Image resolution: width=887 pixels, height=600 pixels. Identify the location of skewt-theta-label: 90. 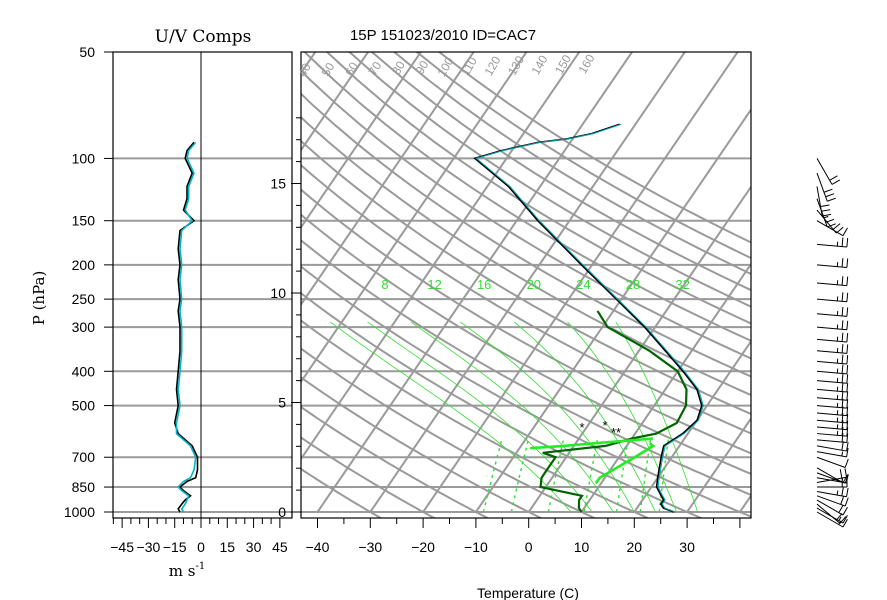
(422, 67).